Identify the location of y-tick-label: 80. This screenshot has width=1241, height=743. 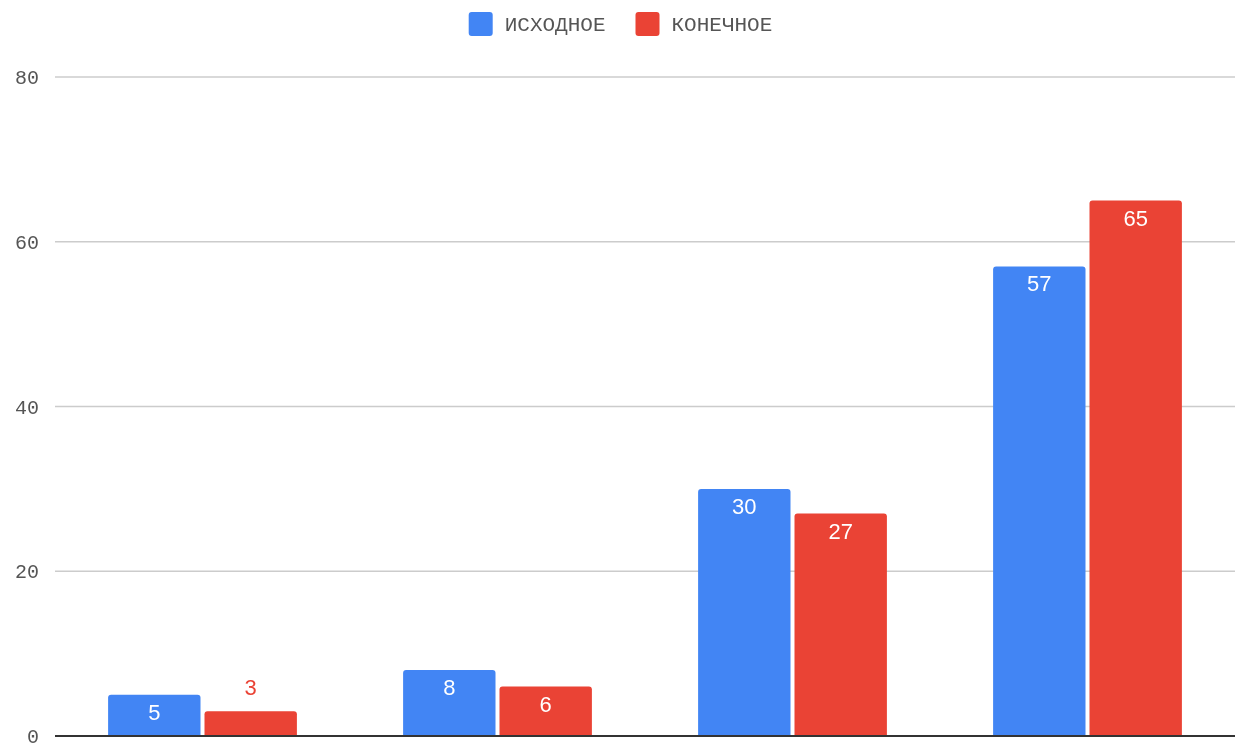
(26, 78).